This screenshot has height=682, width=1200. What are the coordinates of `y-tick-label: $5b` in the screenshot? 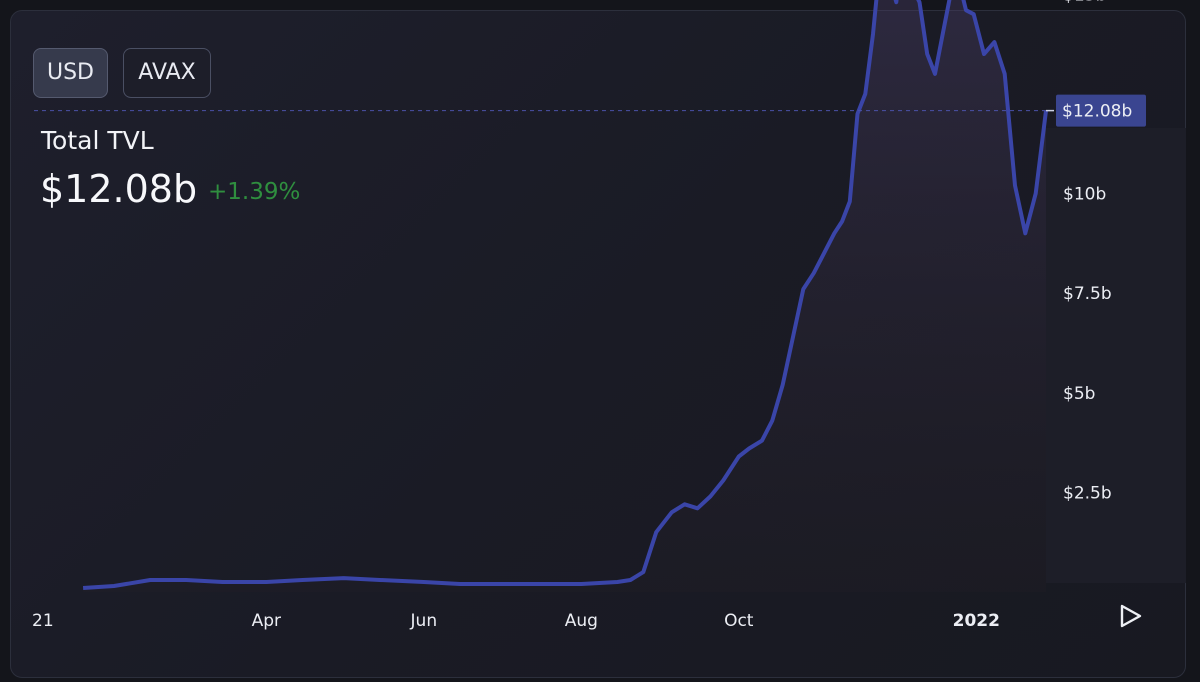 It's located at (1079, 394).